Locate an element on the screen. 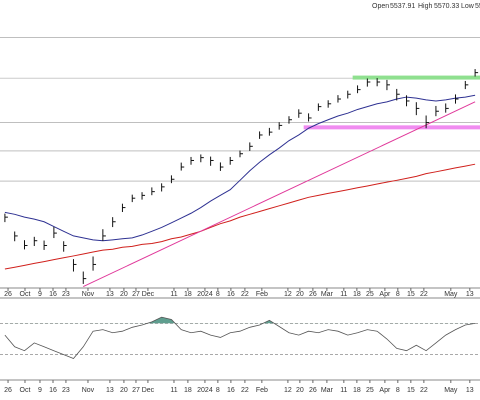 This screenshot has height=400, width=480. low-label: Low is located at coordinates (468, 6).